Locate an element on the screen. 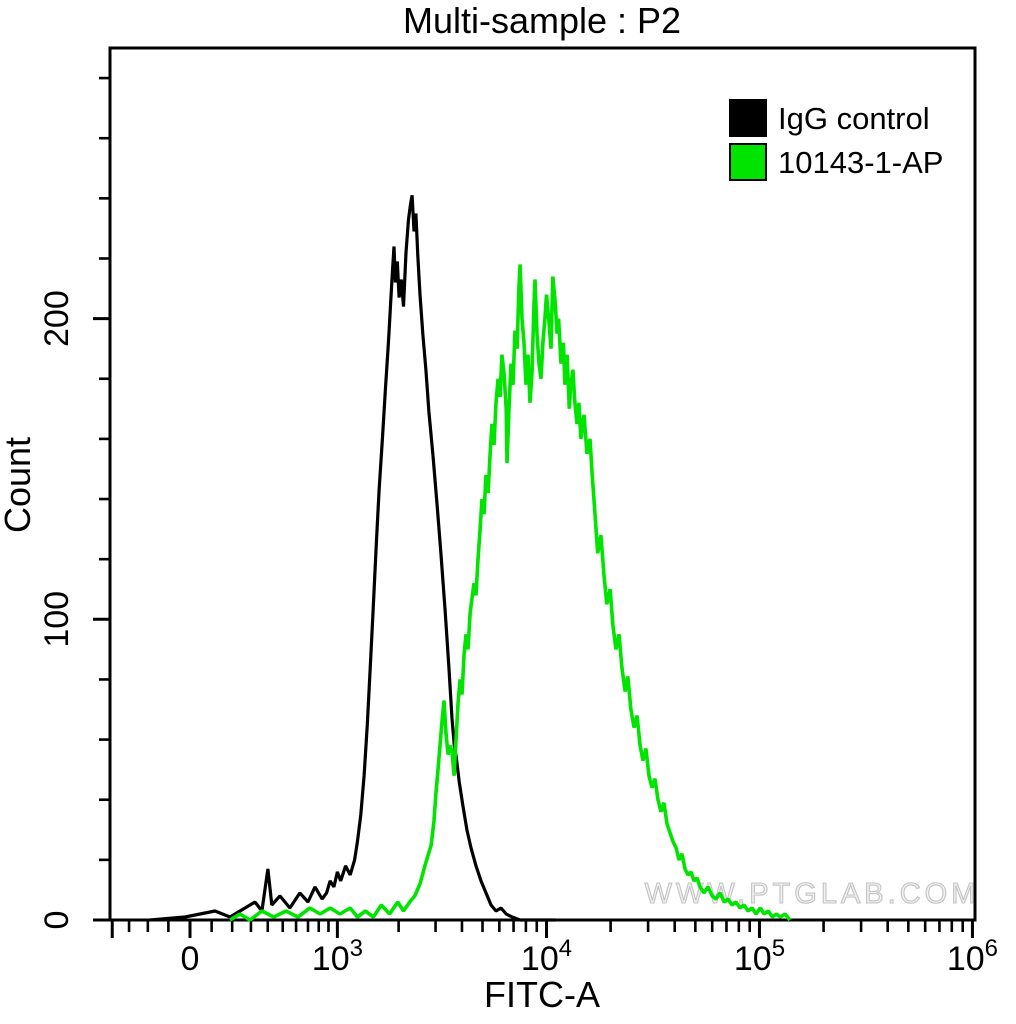 The image size is (1016, 1024). x-axis-tick-label: 10⁵ is located at coordinates (759, 956).